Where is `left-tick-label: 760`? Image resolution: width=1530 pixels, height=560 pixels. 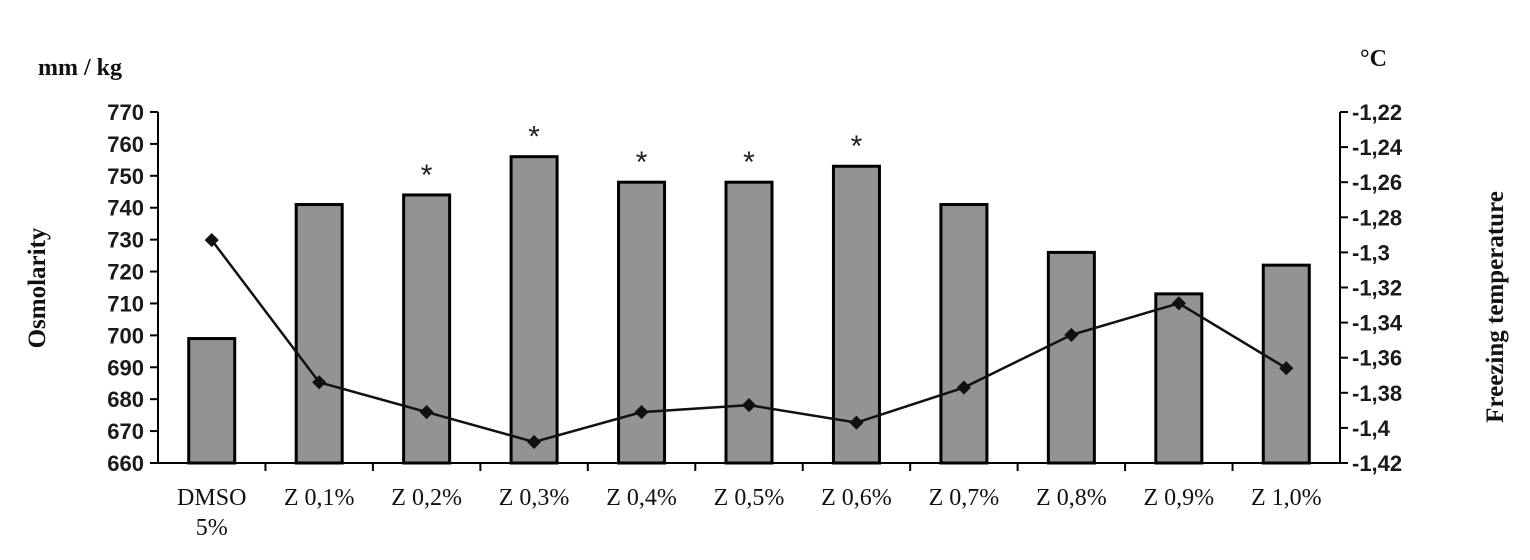
left-tick-label: 760 is located at coordinates (125, 144).